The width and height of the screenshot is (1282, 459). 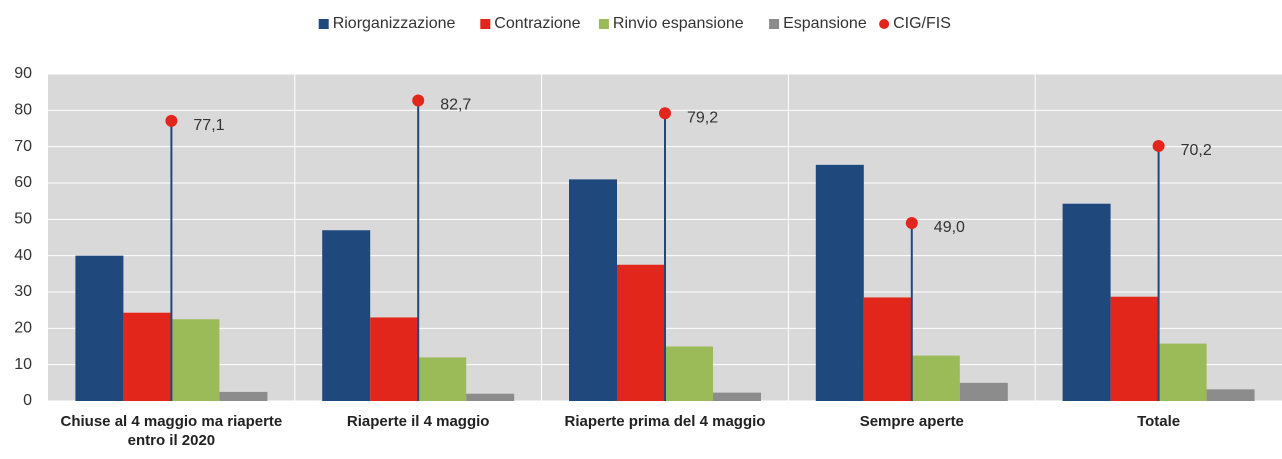 What do you see at coordinates (455, 105) in the screenshot?
I see `data-label: 82,7` at bounding box center [455, 105].